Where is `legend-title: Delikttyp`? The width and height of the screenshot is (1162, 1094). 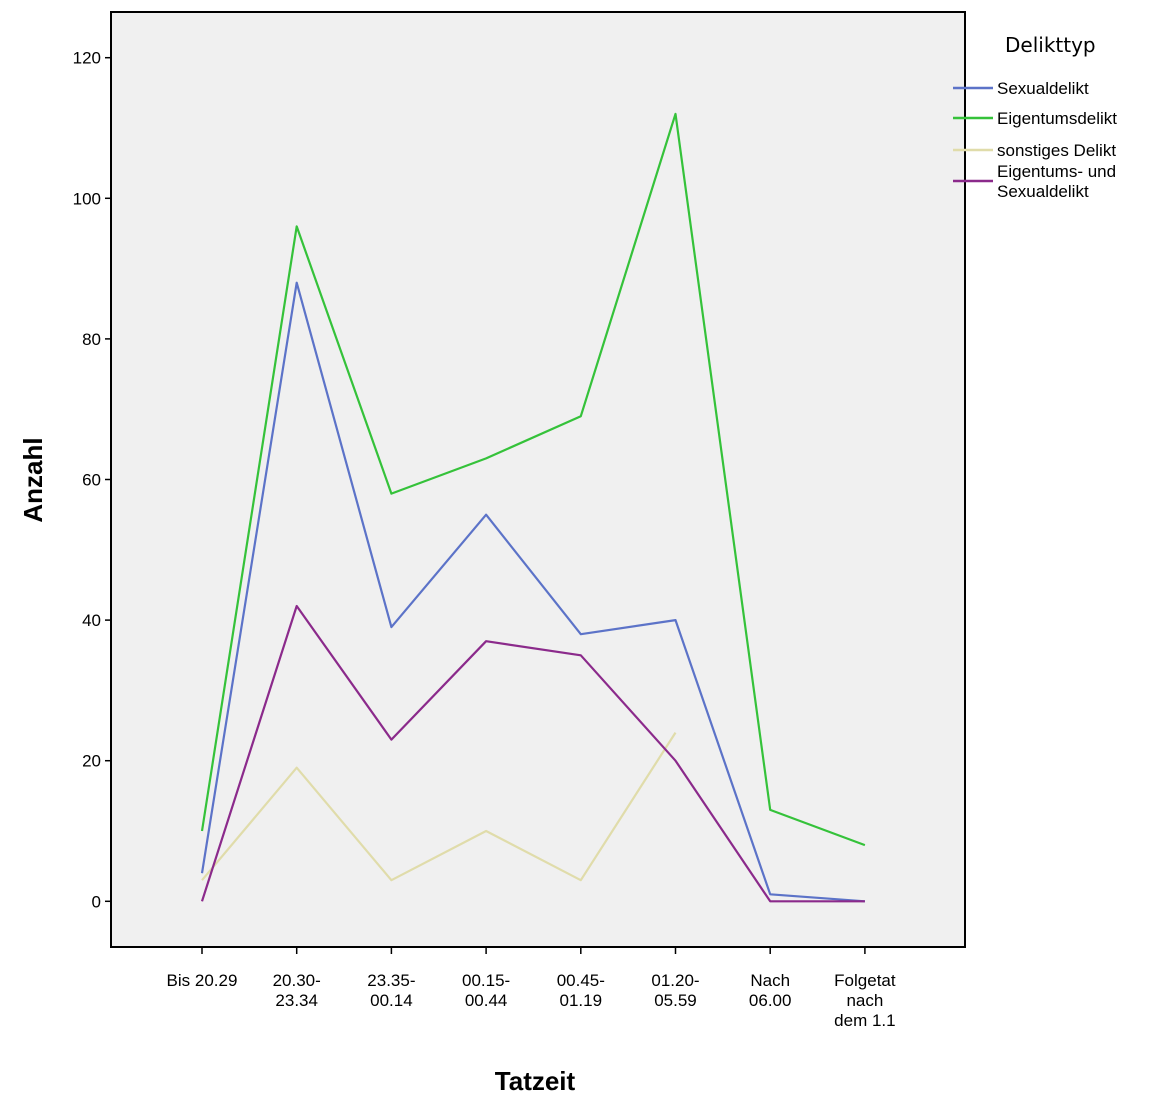 legend-title: Delikttyp is located at coordinates (1050, 45).